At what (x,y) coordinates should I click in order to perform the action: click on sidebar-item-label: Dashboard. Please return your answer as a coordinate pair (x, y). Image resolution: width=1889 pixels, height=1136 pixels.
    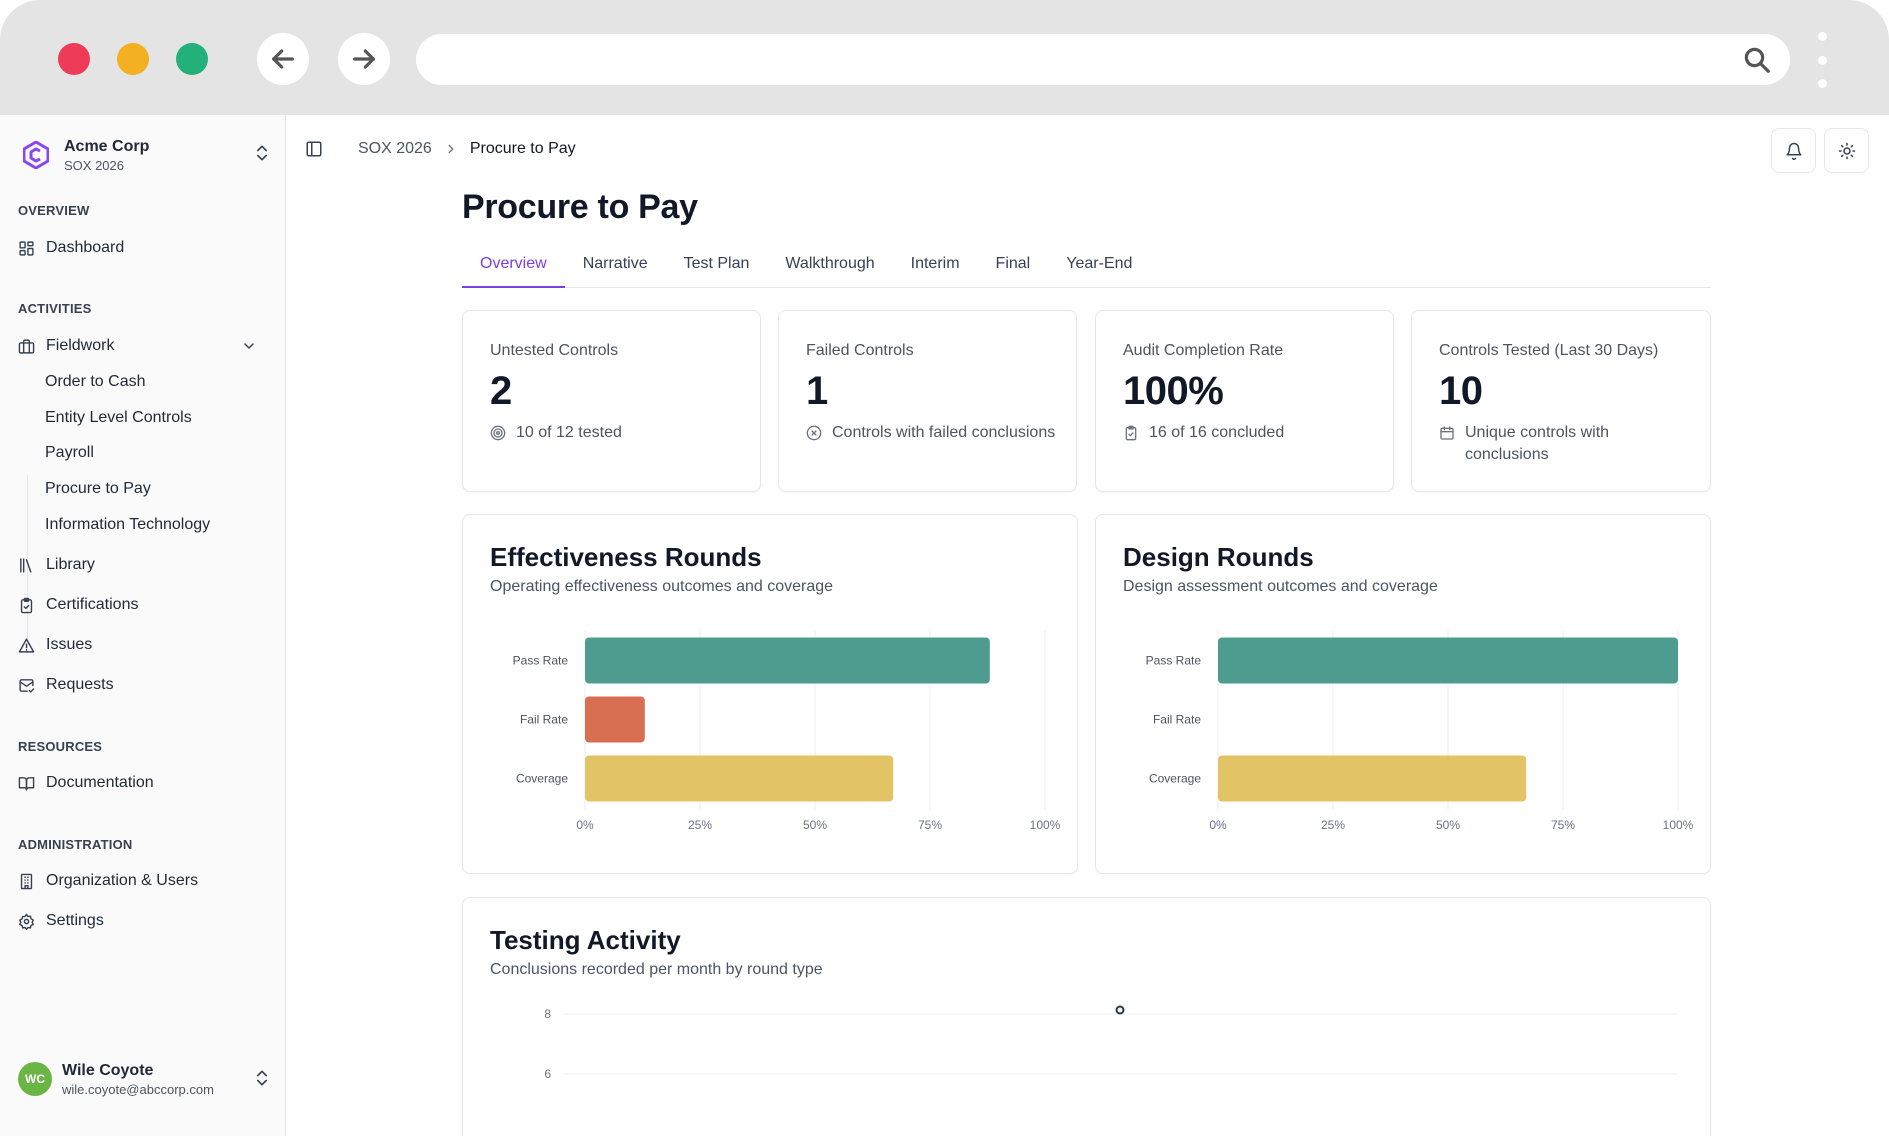
    Looking at the image, I should click on (85, 247).